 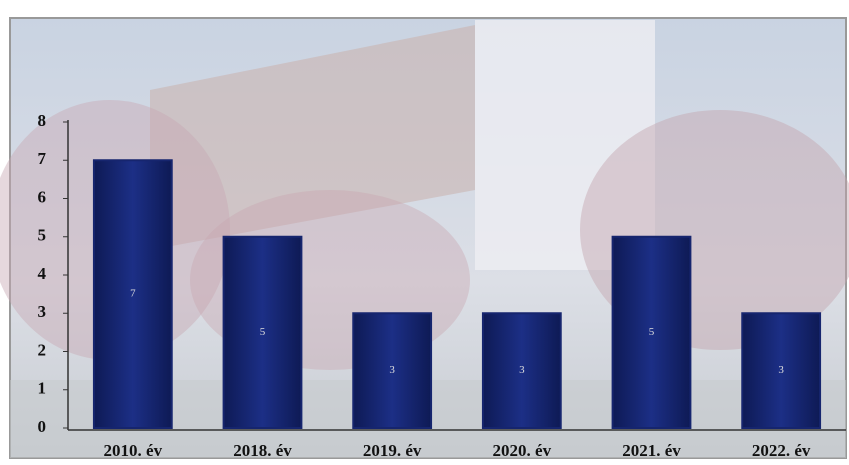 I want to click on y-tick-label: 0, so click(x=42, y=426).